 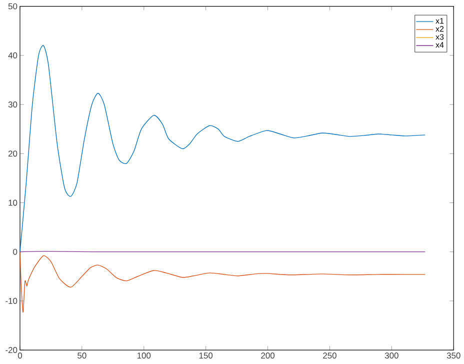 I want to click on y-tick-label: 10, so click(x=13, y=203).